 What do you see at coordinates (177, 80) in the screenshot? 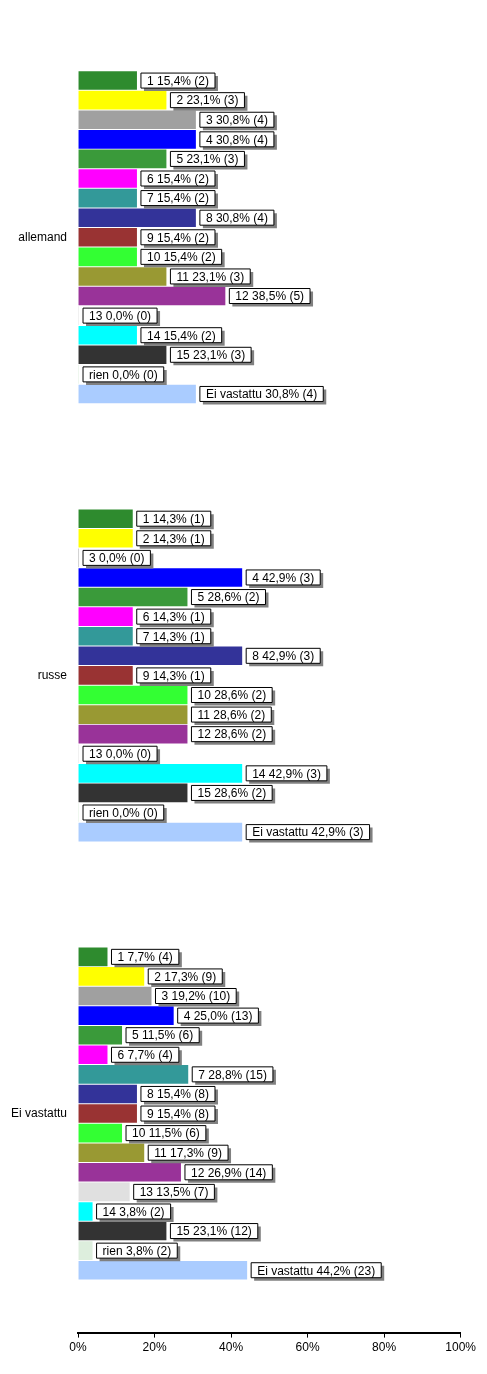
I see `data-label: 1 15,4% (2)` at bounding box center [177, 80].